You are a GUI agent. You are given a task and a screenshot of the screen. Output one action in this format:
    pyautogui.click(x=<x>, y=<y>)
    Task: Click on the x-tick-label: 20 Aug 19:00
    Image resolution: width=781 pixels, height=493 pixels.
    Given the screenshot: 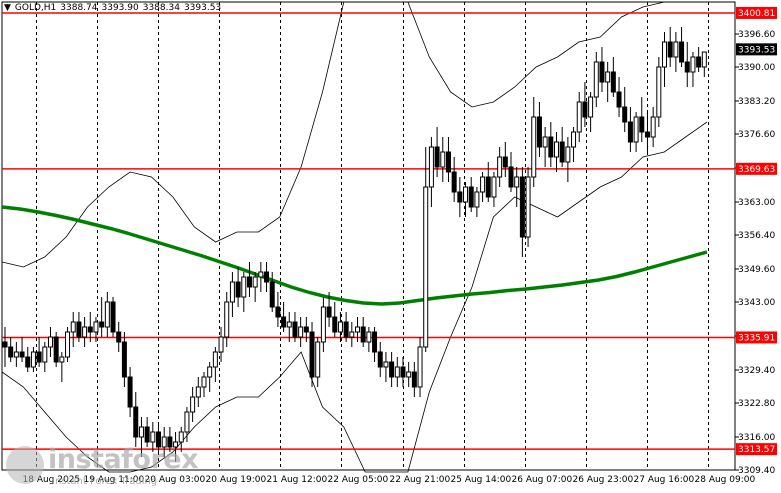 What is the action you would take?
    pyautogui.click(x=236, y=480)
    